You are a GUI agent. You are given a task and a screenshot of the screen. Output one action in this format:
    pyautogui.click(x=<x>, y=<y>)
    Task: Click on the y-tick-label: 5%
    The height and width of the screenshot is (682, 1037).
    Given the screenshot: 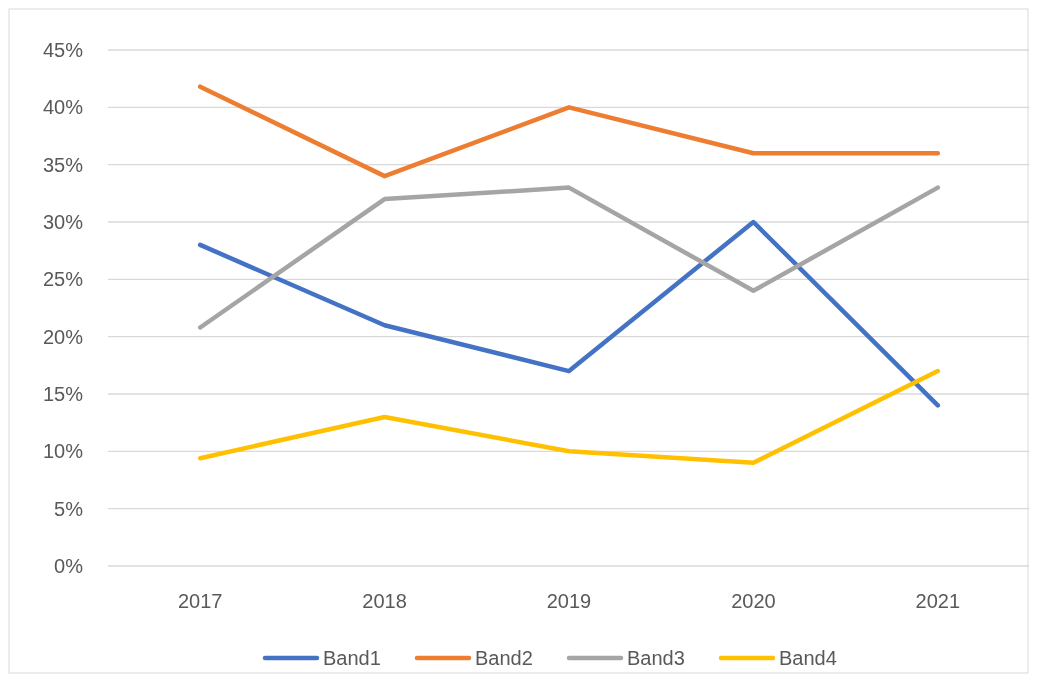 What is the action you would take?
    pyautogui.click(x=69, y=508)
    